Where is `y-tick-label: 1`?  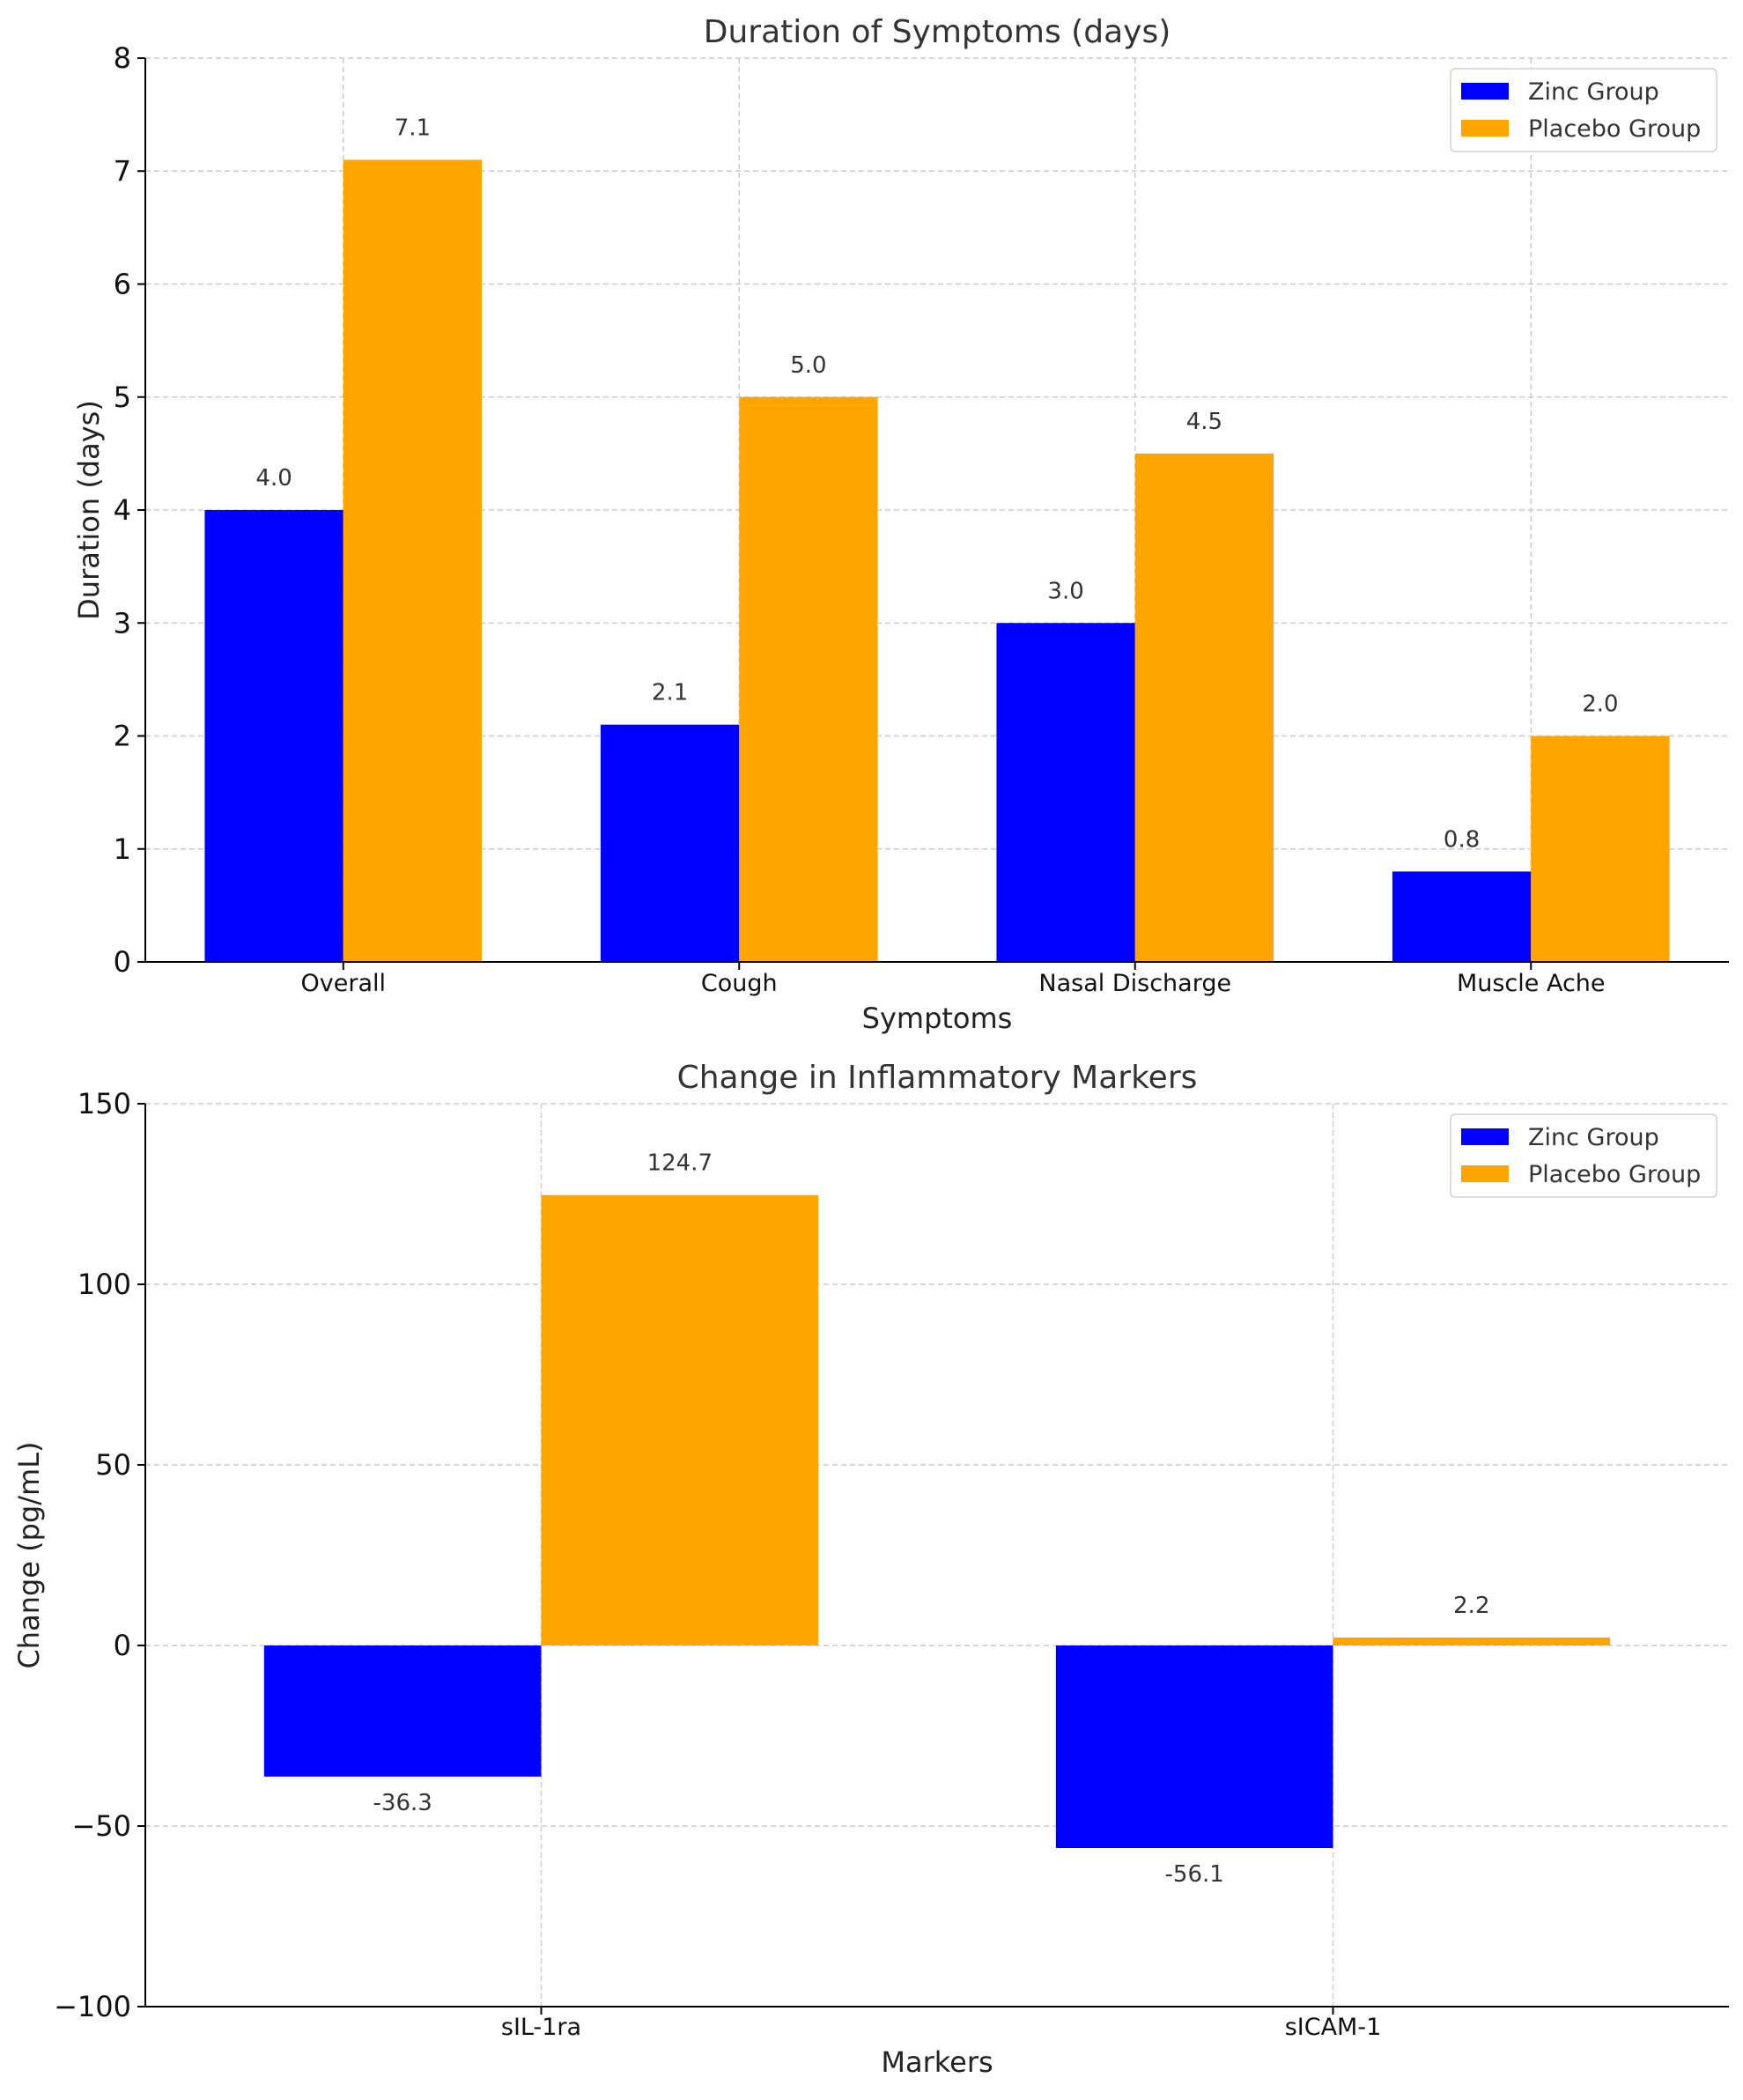 y-tick-label: 1 is located at coordinates (122, 849).